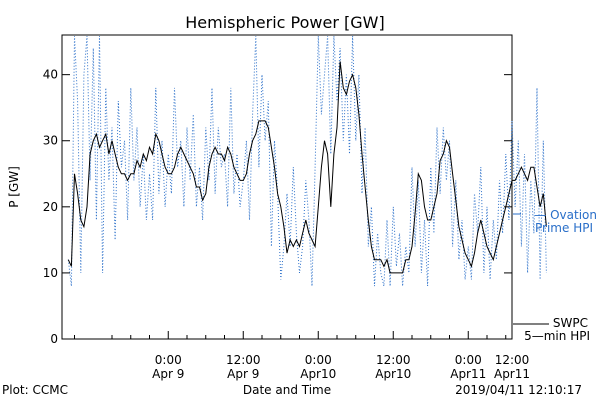 This screenshot has width=600, height=400. Describe the element at coordinates (557, 336) in the screenshot. I see `legend-swpc-line2: 5—min HPI` at that location.